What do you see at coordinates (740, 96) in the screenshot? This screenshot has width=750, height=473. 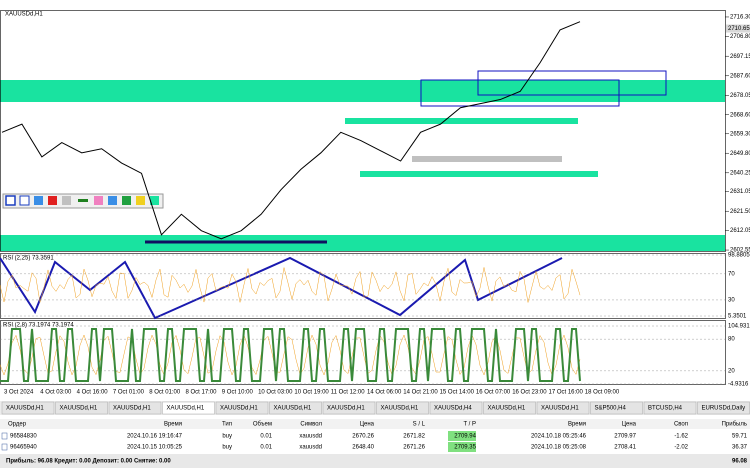 I see `price-label: 2678.05` at bounding box center [740, 96].